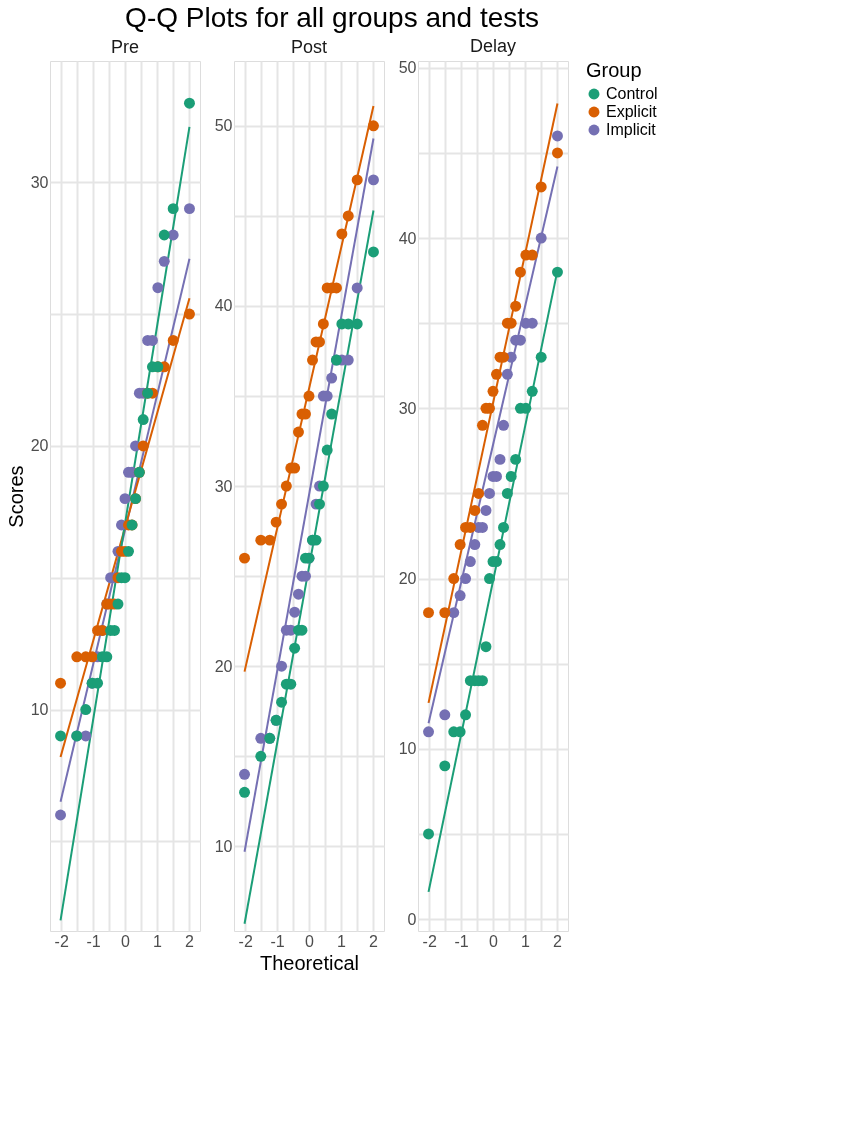  Describe the element at coordinates (631, 129) in the screenshot. I see `legend-label: Implicit` at that location.